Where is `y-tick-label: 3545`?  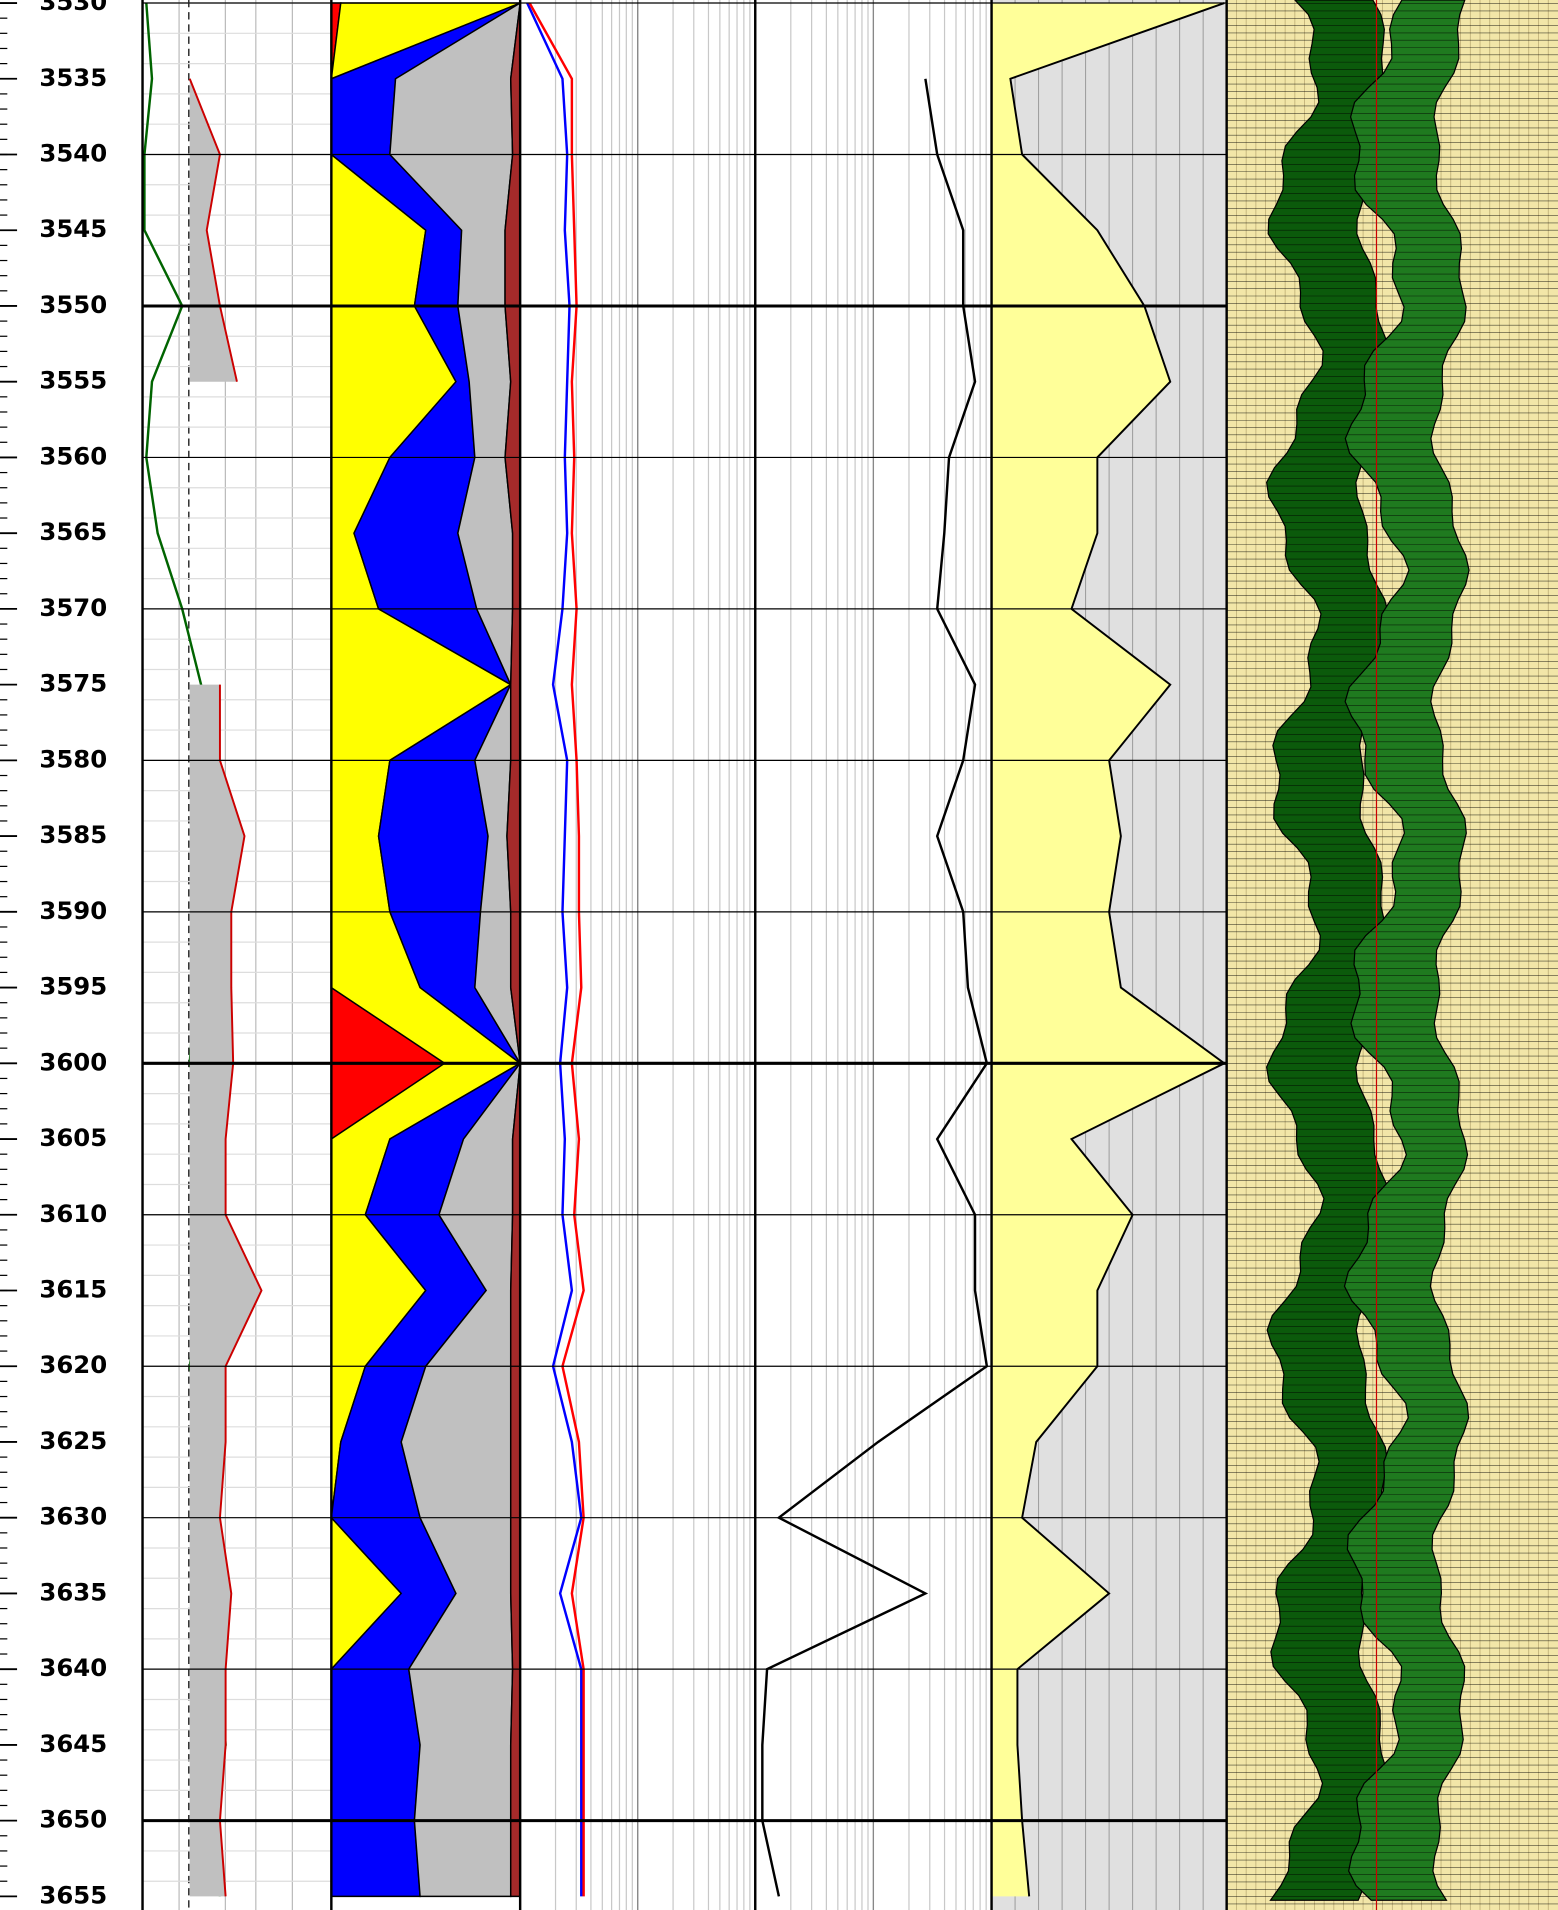 y-tick-label: 3545 is located at coordinates (73, 228).